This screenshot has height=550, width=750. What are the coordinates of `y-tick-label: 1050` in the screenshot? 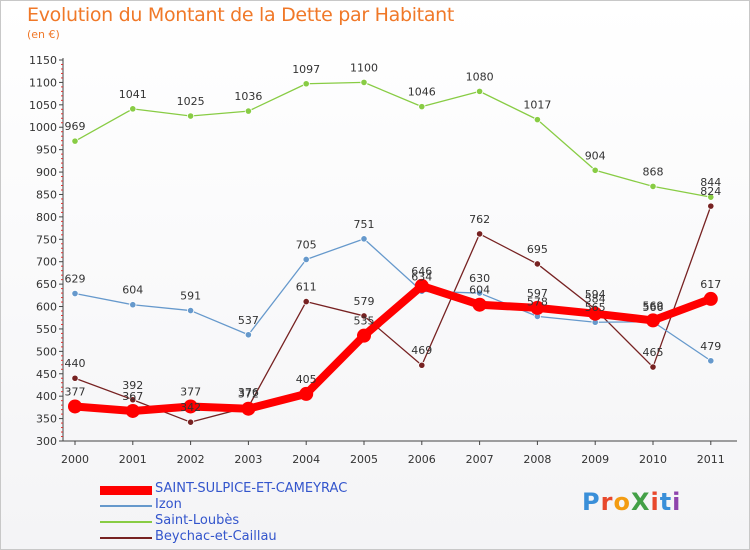 It's located at (43, 105).